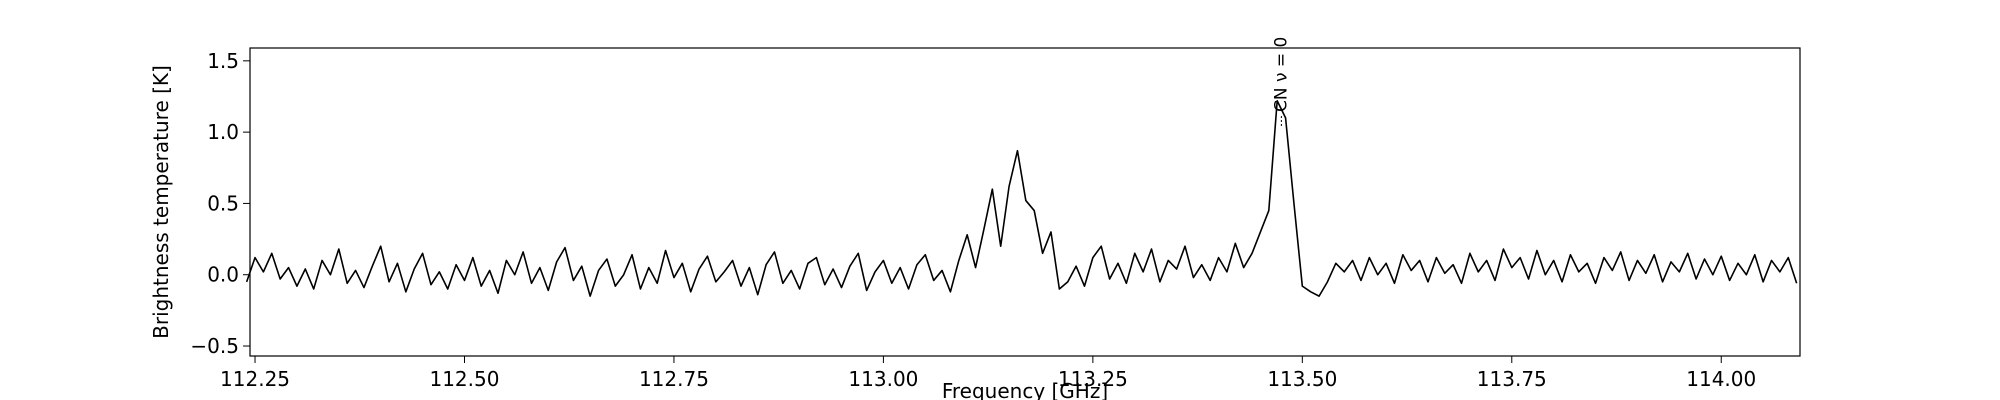  What do you see at coordinates (1281, 74) in the screenshot?
I see `annotation-label: CN ν = 0` at bounding box center [1281, 74].